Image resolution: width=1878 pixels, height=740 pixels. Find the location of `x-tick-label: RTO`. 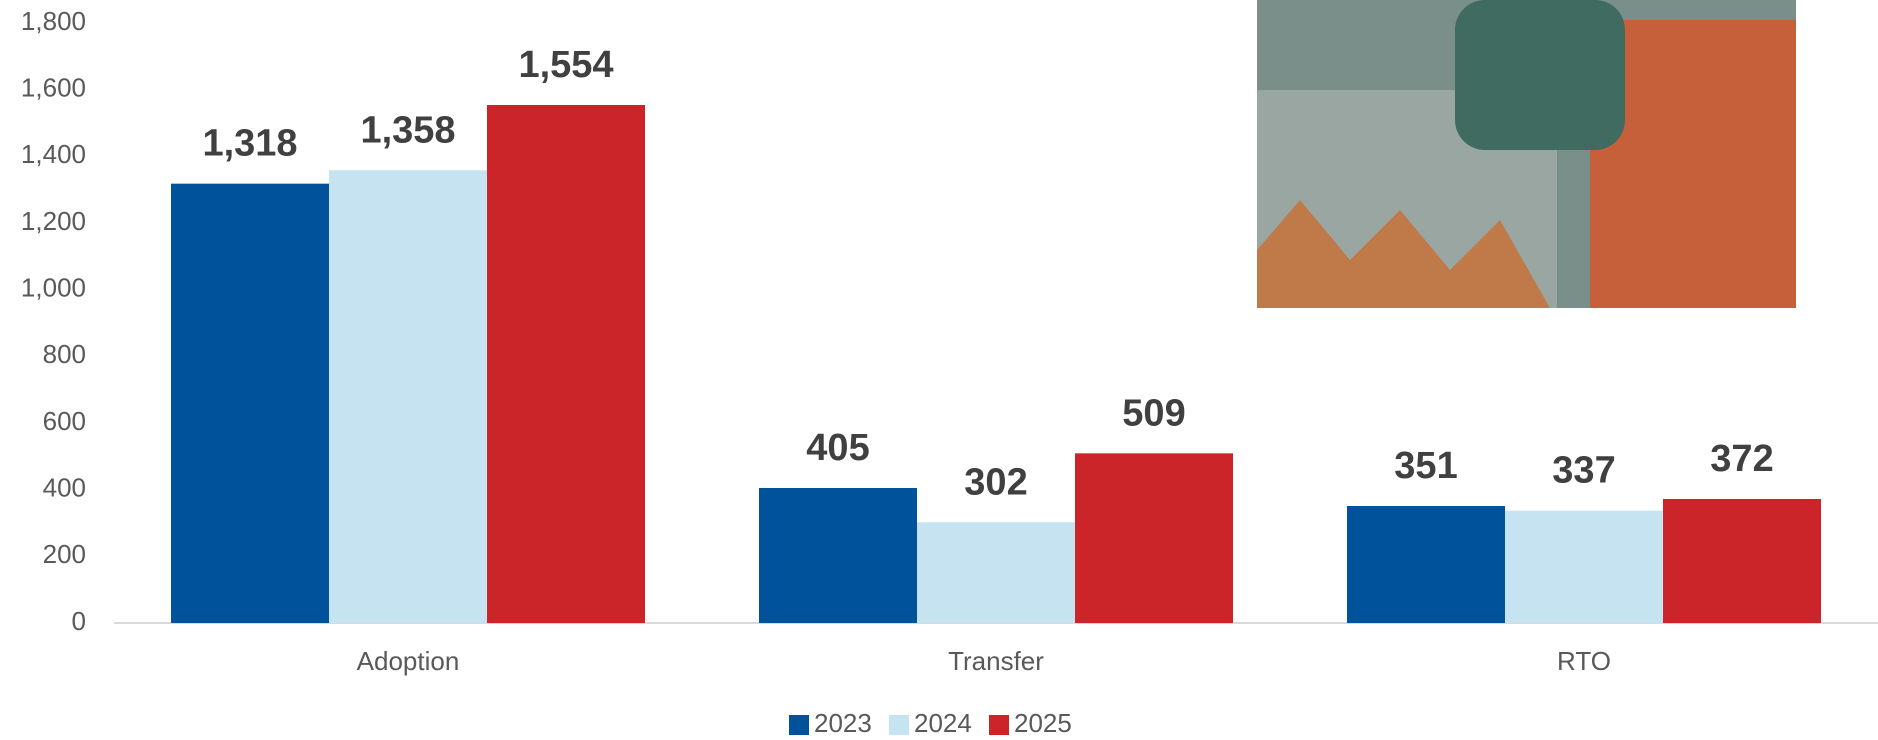

x-tick-label: RTO is located at coordinates (1584, 661).